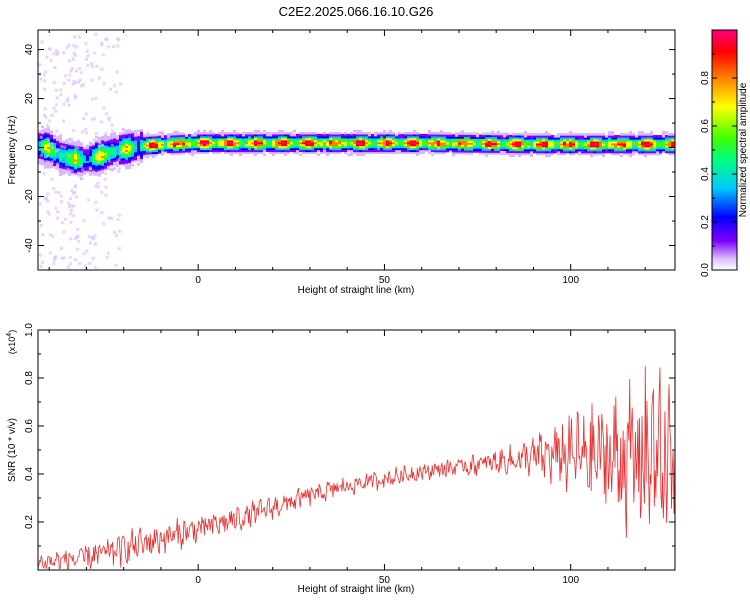  Describe the element at coordinates (29, 196) in the screenshot. I see `spectrogram-y-tick-label: -20` at that location.